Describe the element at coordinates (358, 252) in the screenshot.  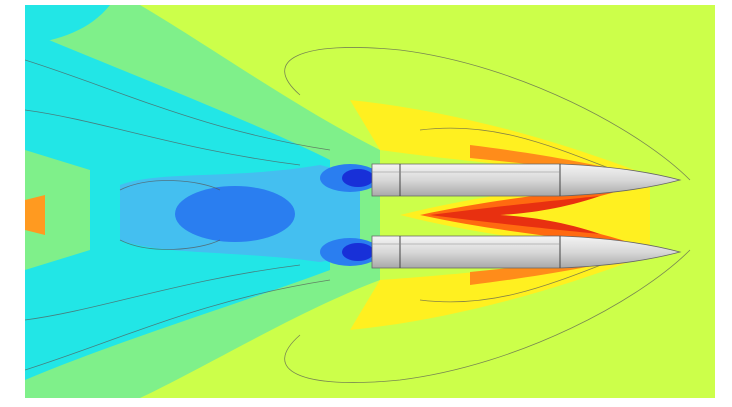
I see `nozzle-core-lower` at that location.